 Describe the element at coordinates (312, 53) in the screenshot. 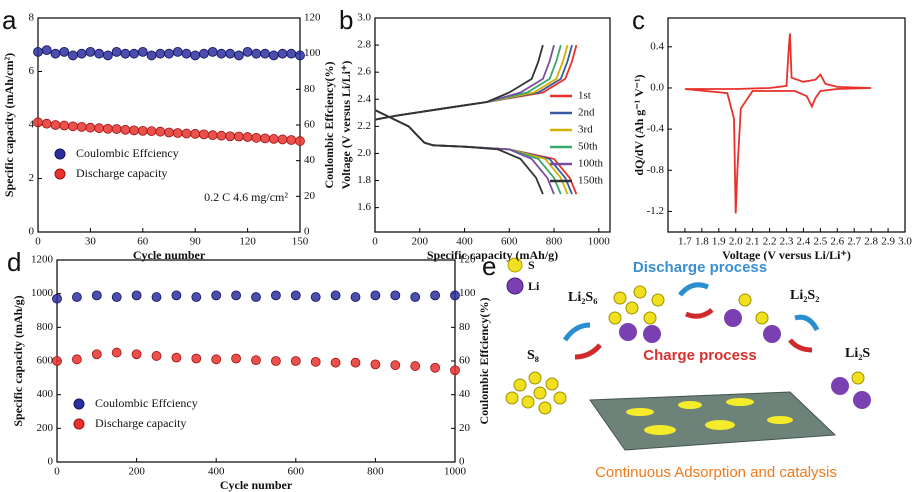

I see `y2-tick-label: 100` at that location.